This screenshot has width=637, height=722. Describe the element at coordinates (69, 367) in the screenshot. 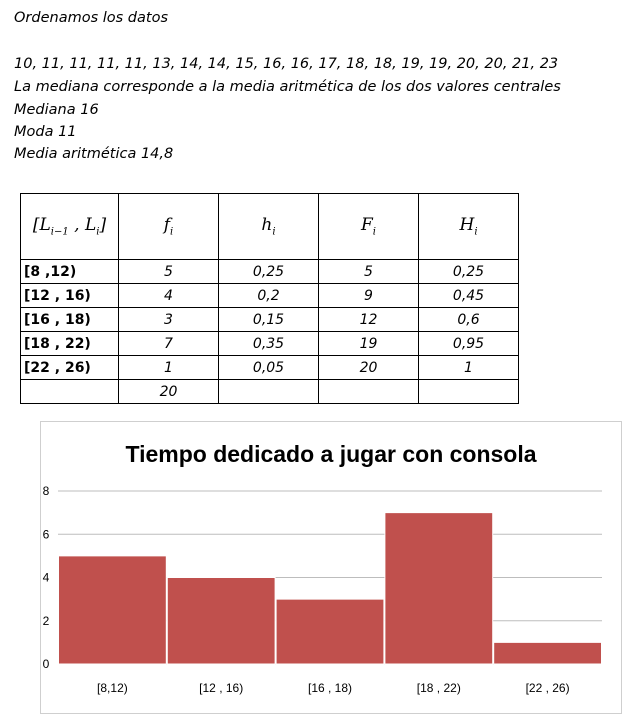

I see `table-cell: [22 , 26)` at that location.